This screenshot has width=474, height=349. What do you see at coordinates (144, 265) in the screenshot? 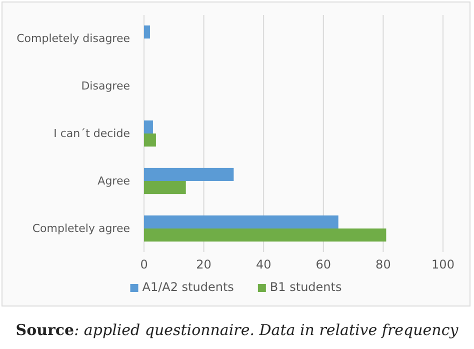
I see `x-tick-label: 0` at bounding box center [144, 265].